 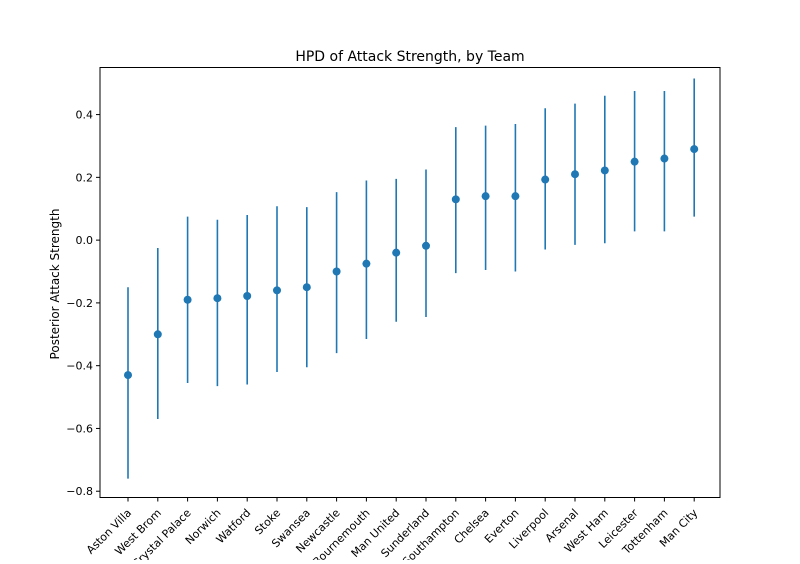 I want to click on y-tick-label: −0.2, so click(x=79, y=303).